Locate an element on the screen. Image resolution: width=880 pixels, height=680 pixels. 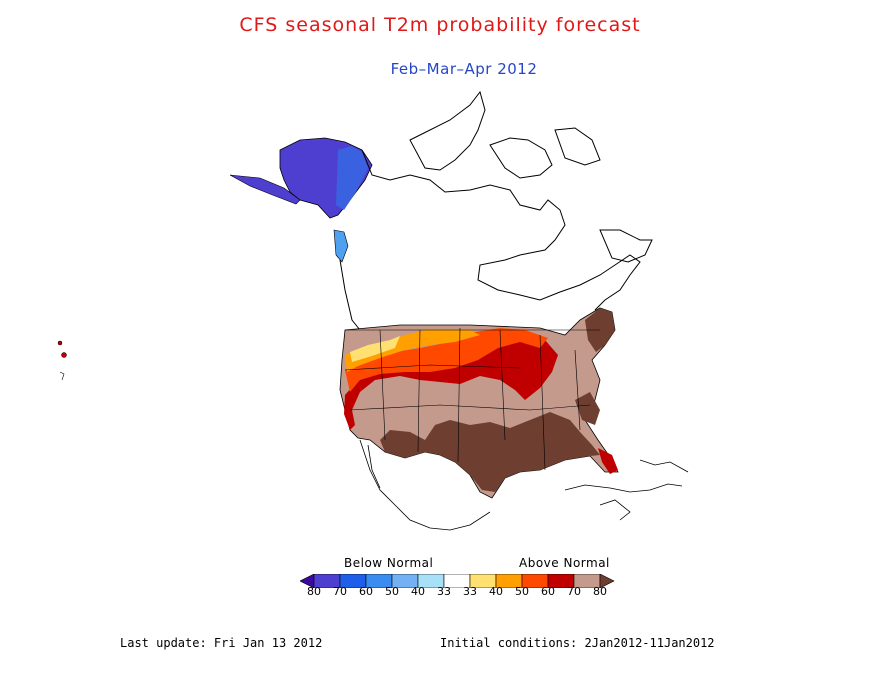
mexico-outline is located at coordinates (524, 485).